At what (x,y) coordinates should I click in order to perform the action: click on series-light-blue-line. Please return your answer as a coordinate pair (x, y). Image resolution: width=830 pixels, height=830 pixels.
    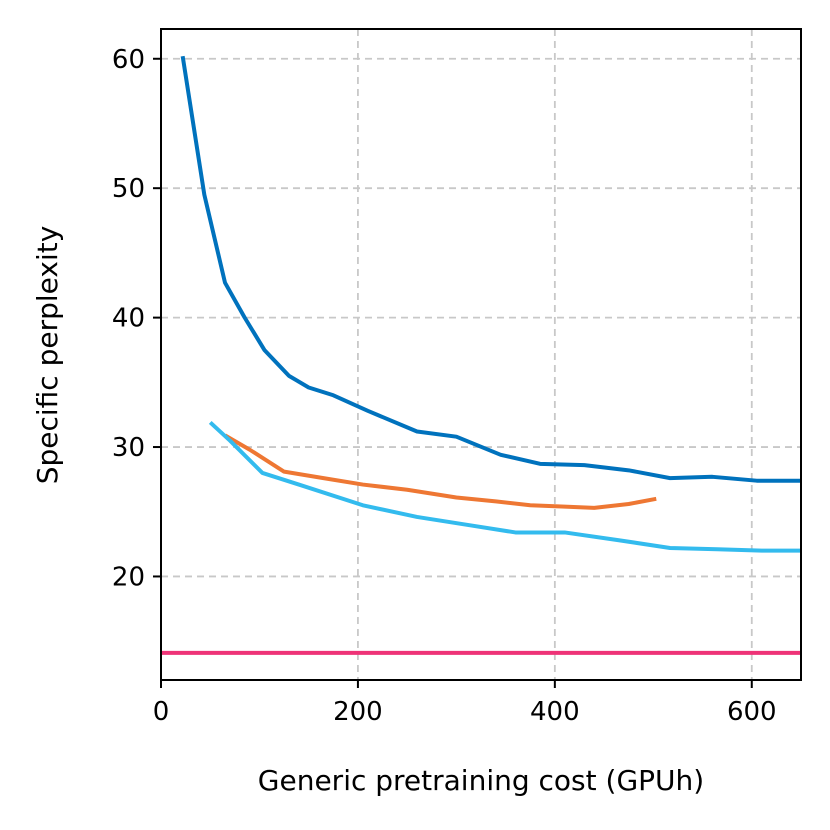
    Looking at the image, I should click on (504, 486).